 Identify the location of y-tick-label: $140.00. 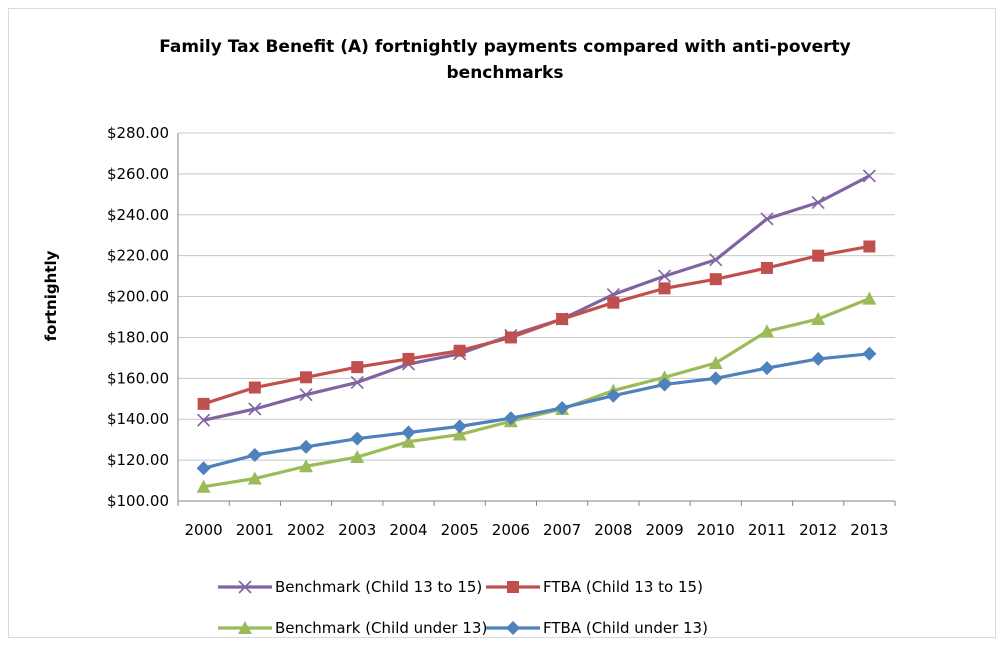
(138, 419).